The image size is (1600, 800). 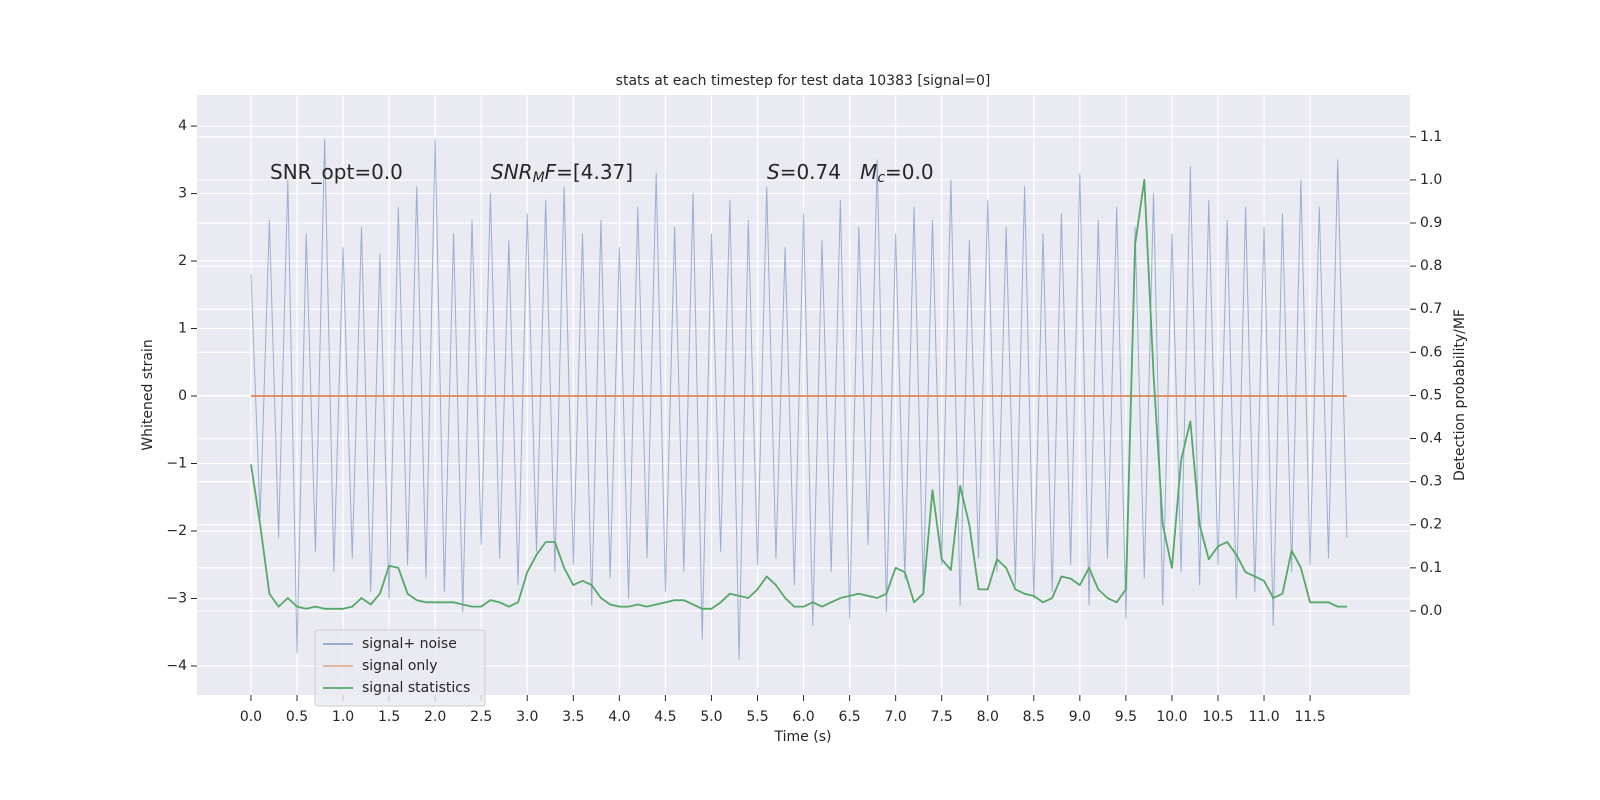 What do you see at coordinates (481, 717) in the screenshot?
I see `x-tick-label: 2.5` at bounding box center [481, 717].